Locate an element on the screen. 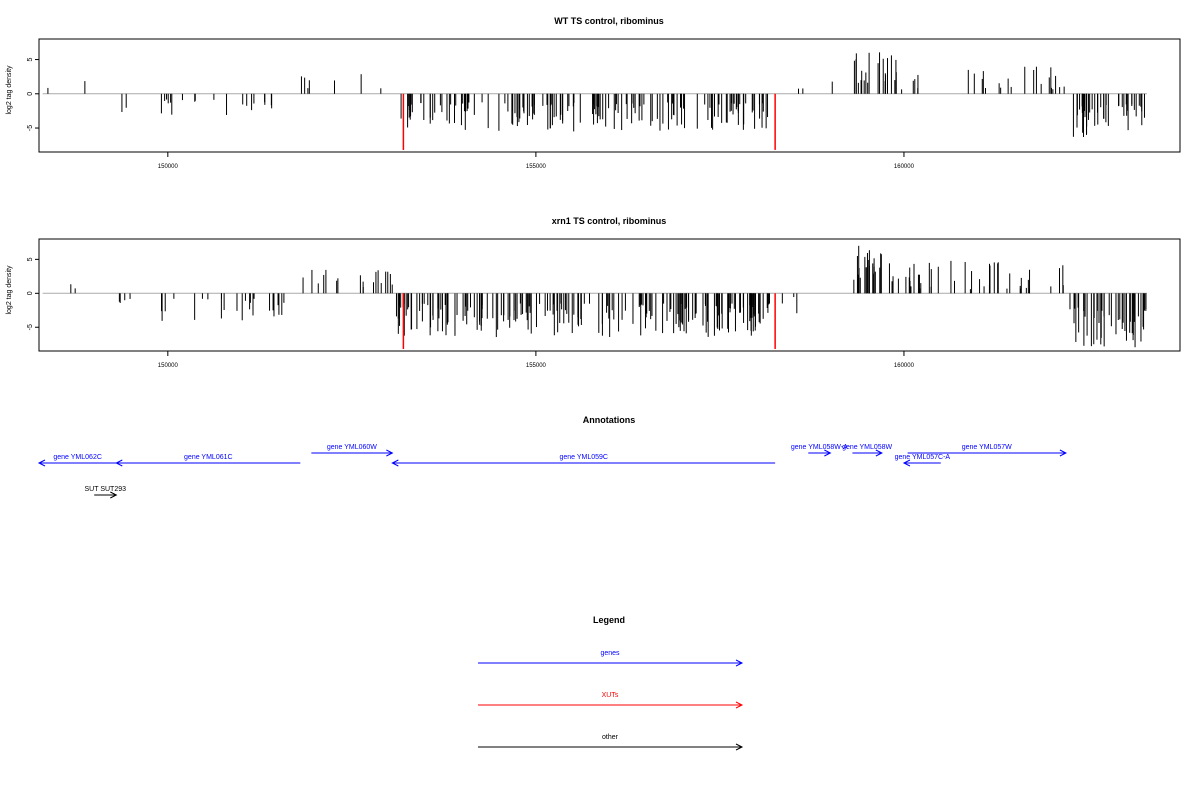 Image resolution: width=1200 pixels, height=800 pixels. xrn1-y-tick-label: -5 is located at coordinates (30, 327).